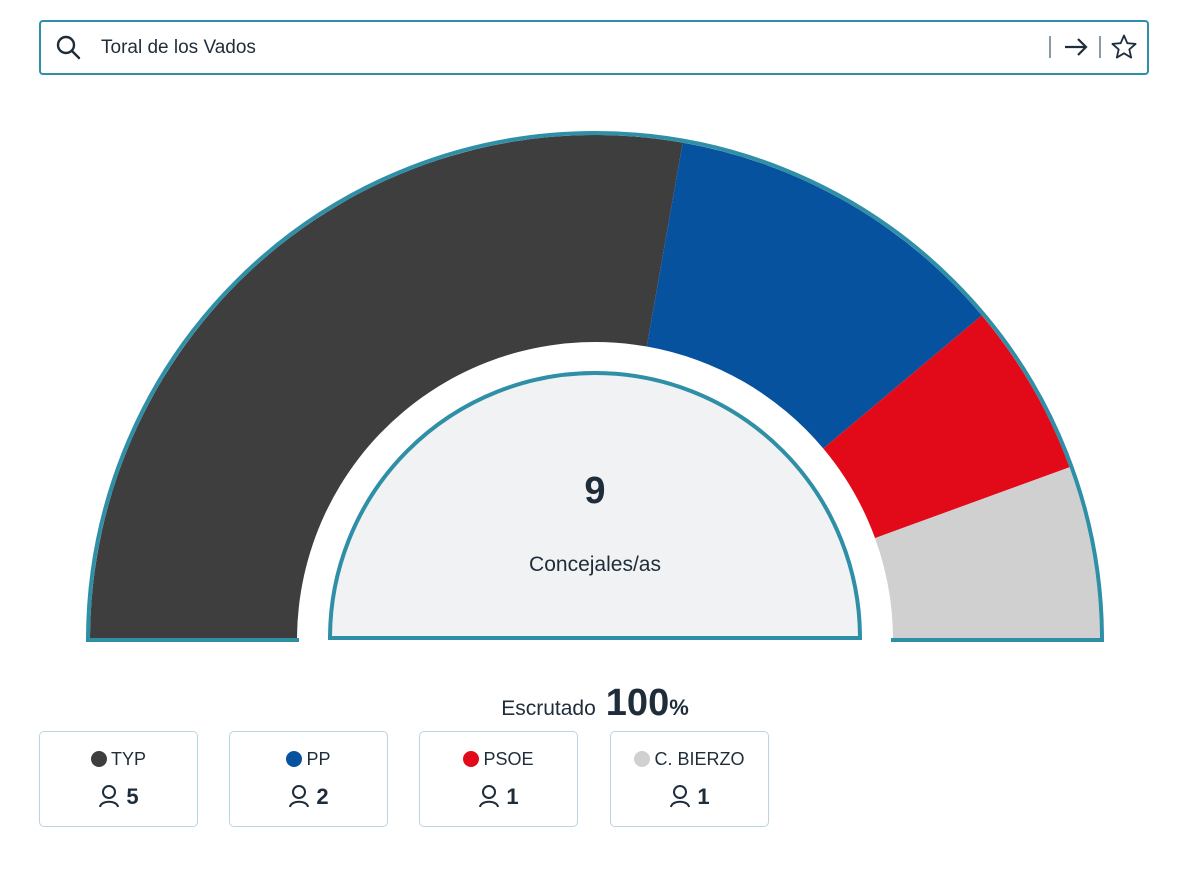 This screenshot has width=1200, height=877. Describe the element at coordinates (689, 779) in the screenshot. I see `legend-card: C. BIERZO 1` at that location.